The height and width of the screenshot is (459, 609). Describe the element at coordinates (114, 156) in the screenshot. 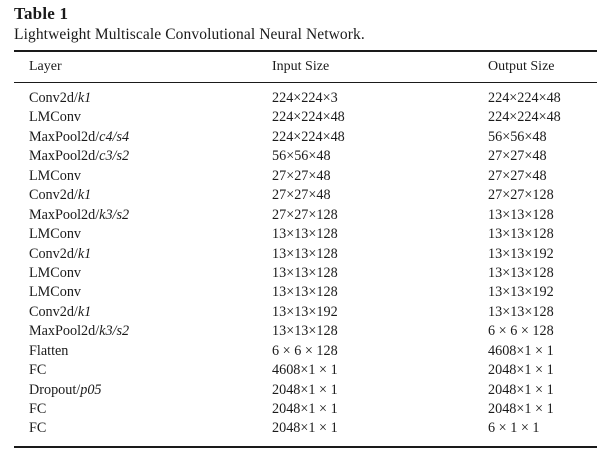

I see `layer-parameter: c3/s2` at that location.